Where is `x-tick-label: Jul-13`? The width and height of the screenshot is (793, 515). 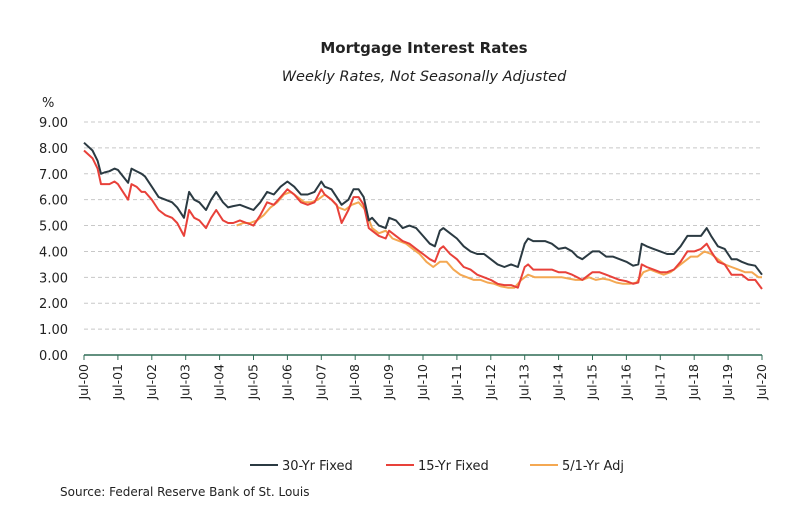 x-tick-label: Jul-13 is located at coordinates (524, 382).